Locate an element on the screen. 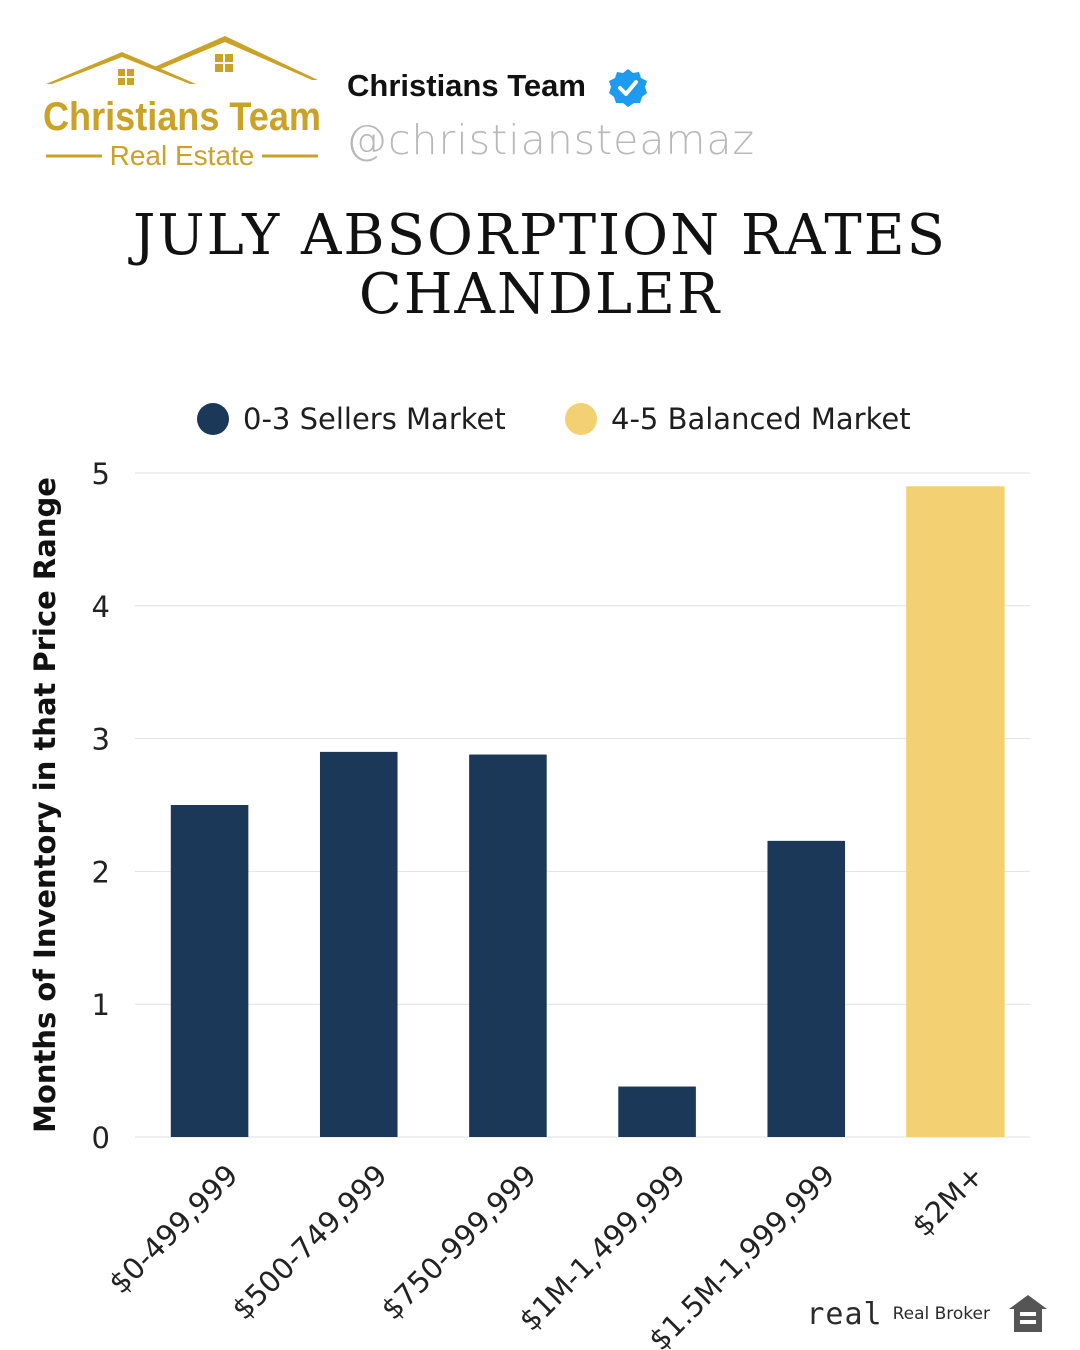 The image size is (1080, 1350). company-logo: Christians Team Real Estate is located at coordinates (182, 103).